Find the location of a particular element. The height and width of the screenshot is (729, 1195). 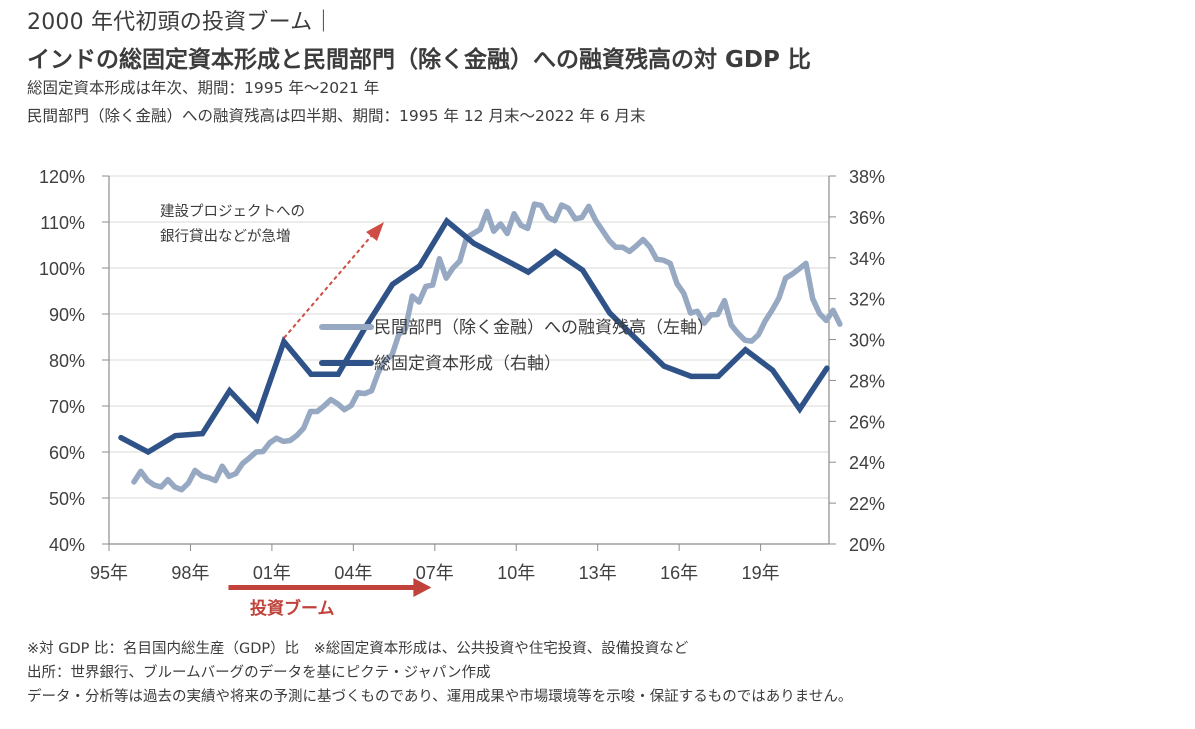

left-axis-label: 40% is located at coordinates (67, 545).